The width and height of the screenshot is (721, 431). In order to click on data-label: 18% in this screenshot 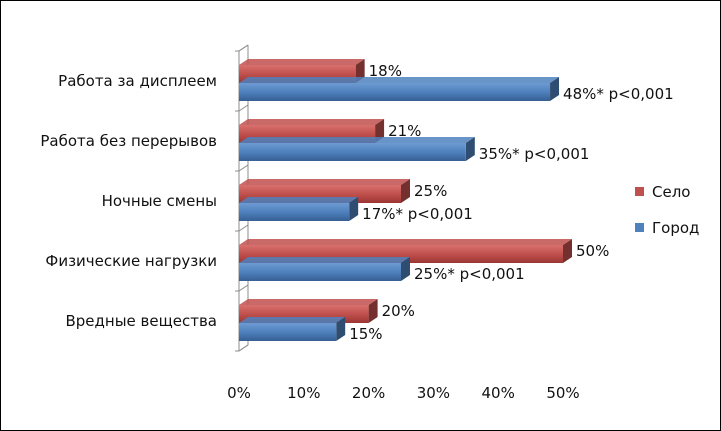, I will do `click(385, 71)`.